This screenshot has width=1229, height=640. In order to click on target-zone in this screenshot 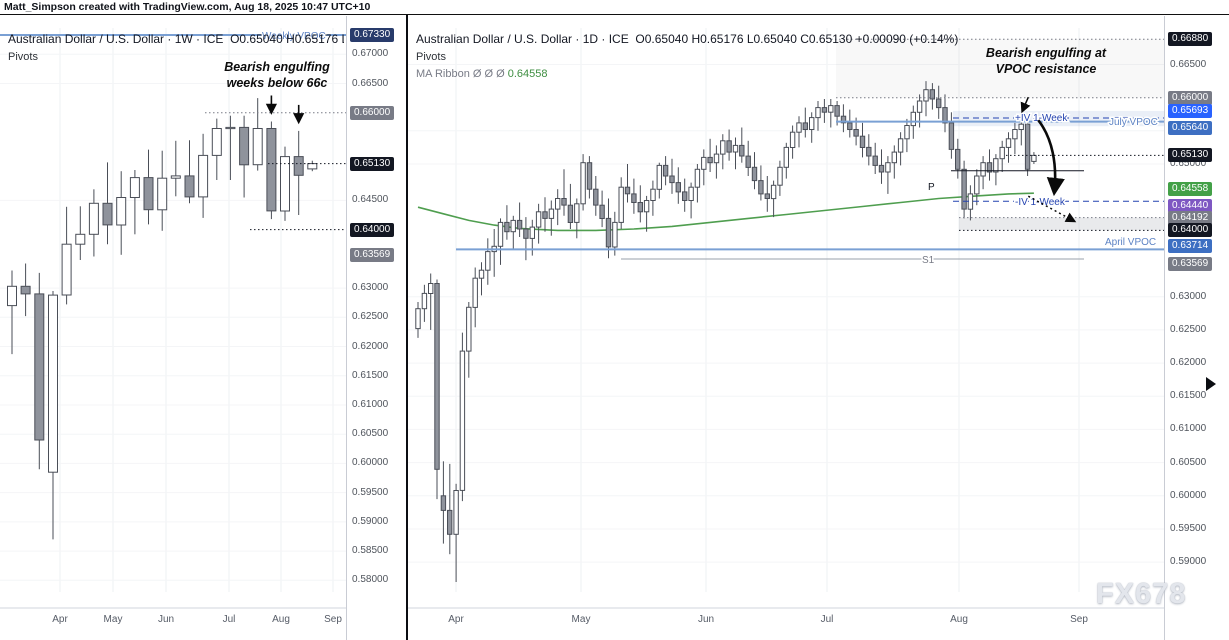, I will do `click(1061, 224)`.